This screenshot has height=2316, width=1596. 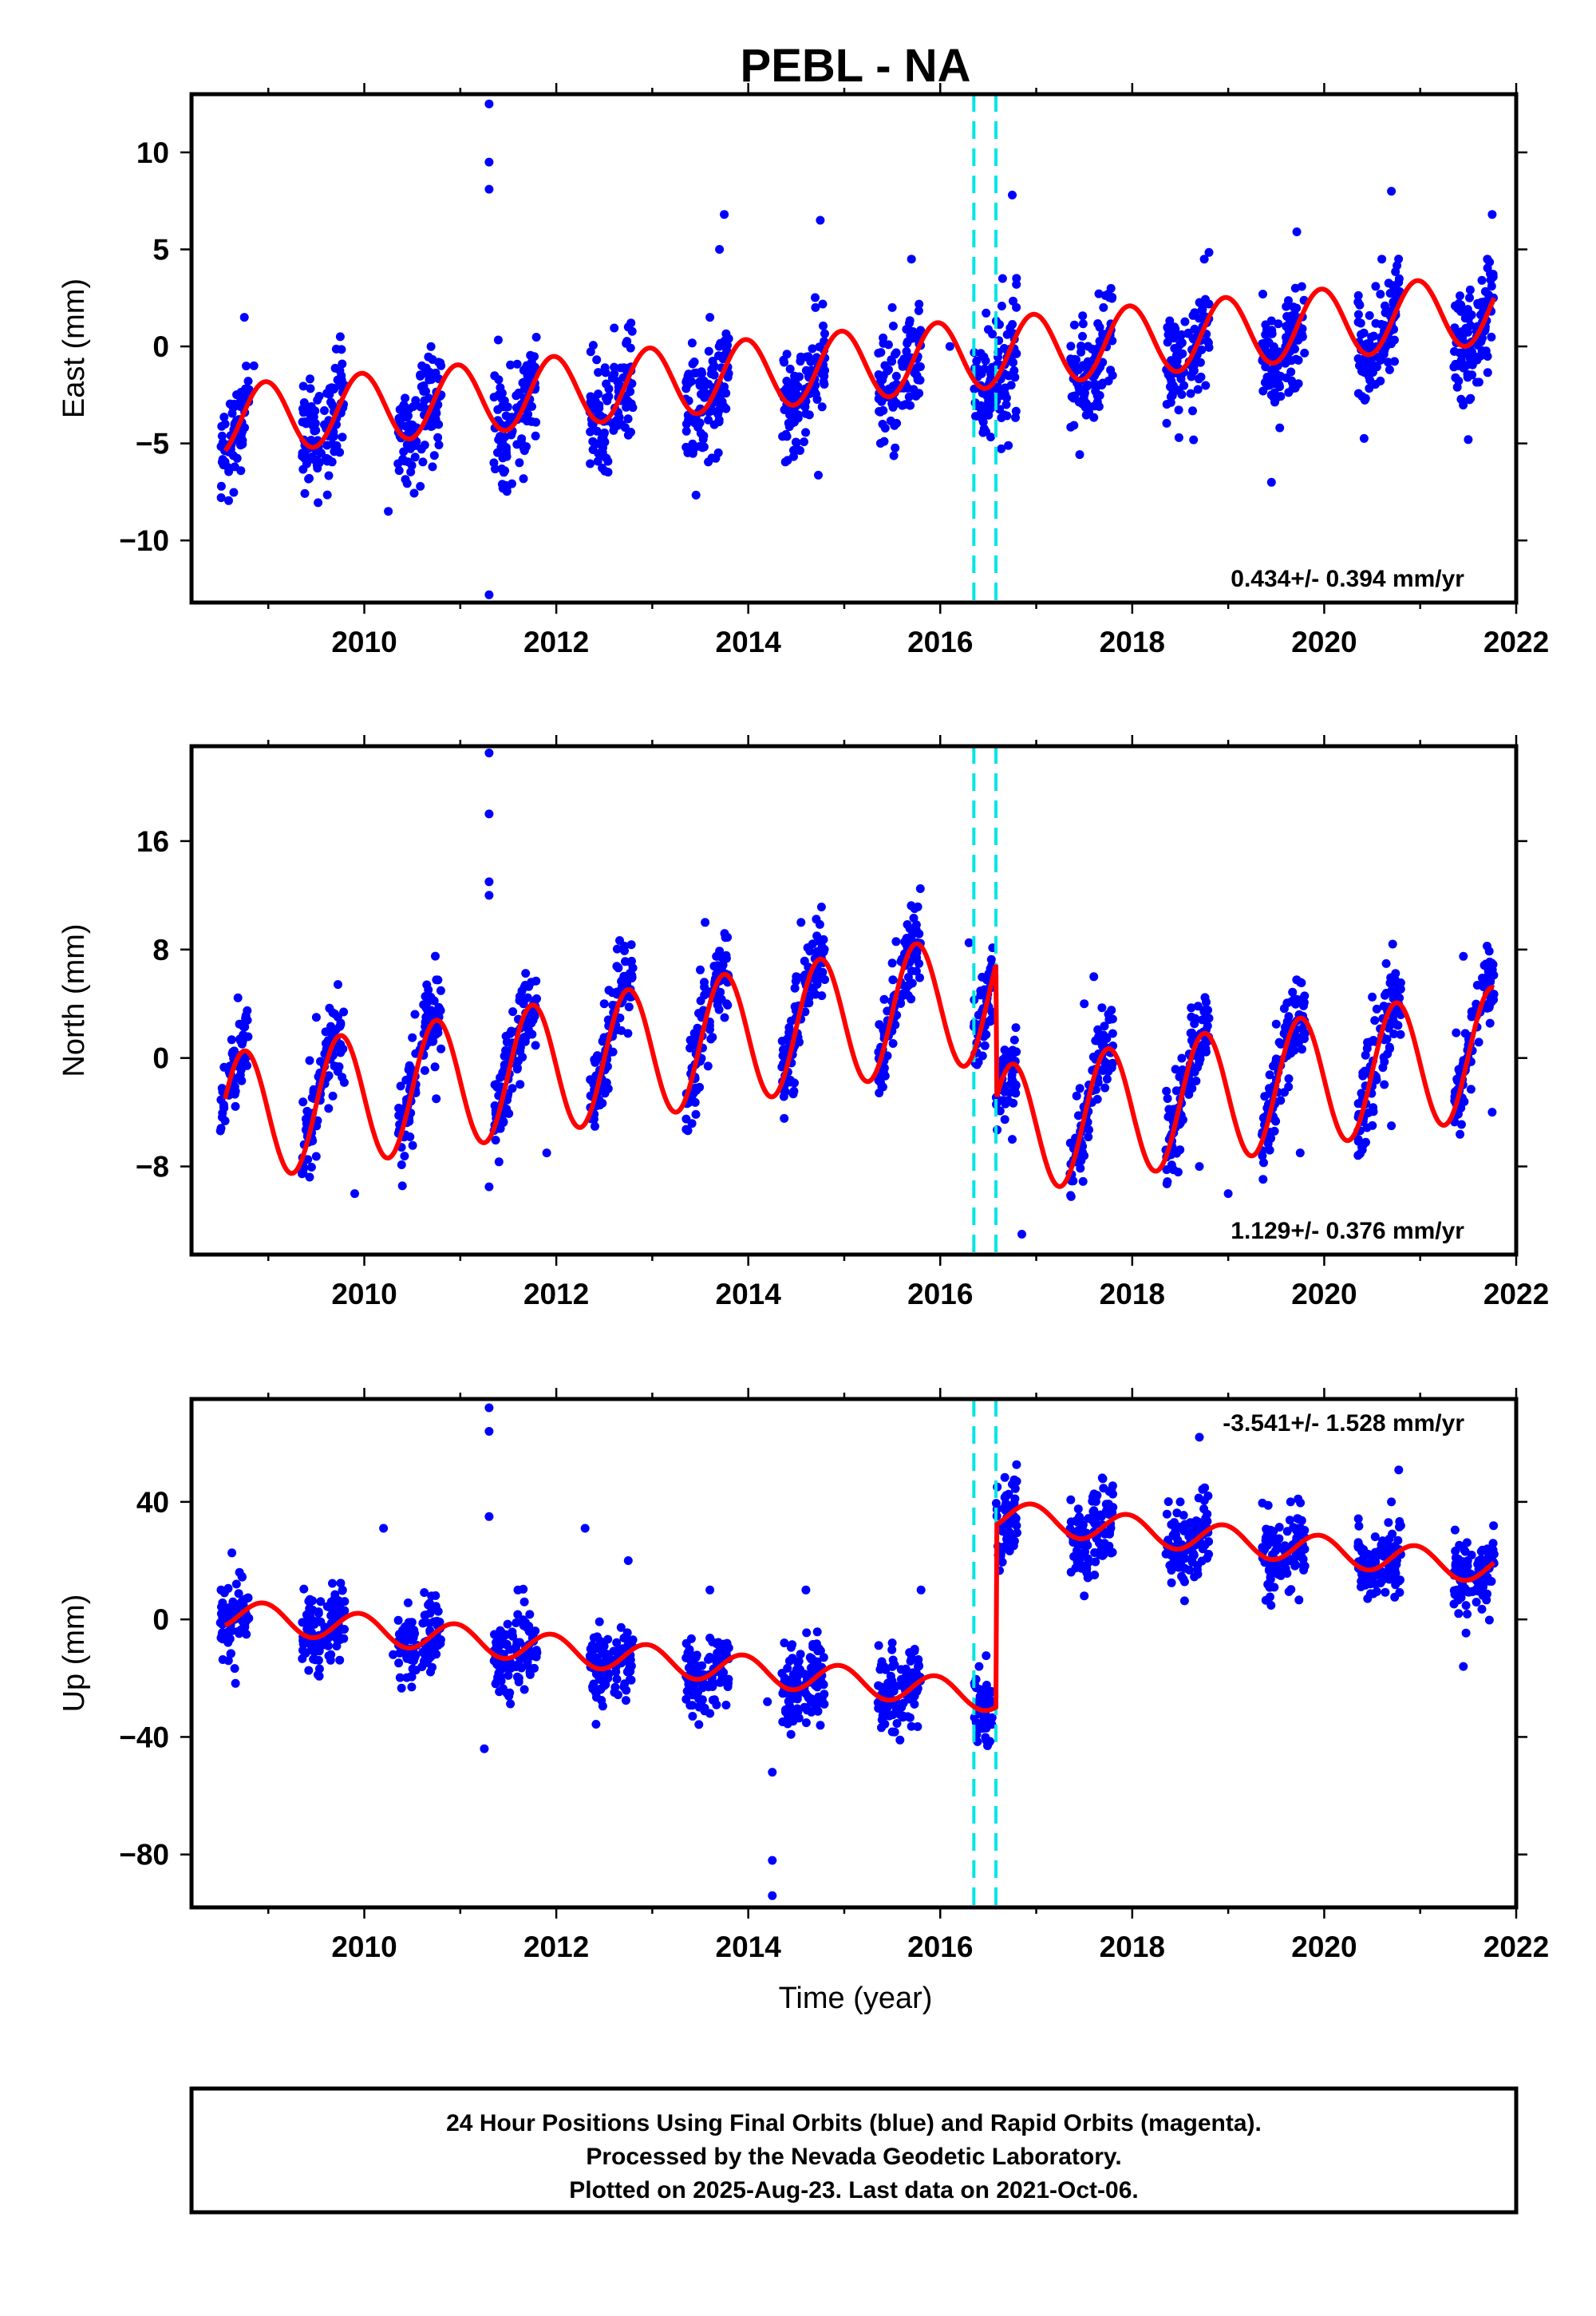 I want to click on x-tick-label: 2010, so click(x=364, y=1294).